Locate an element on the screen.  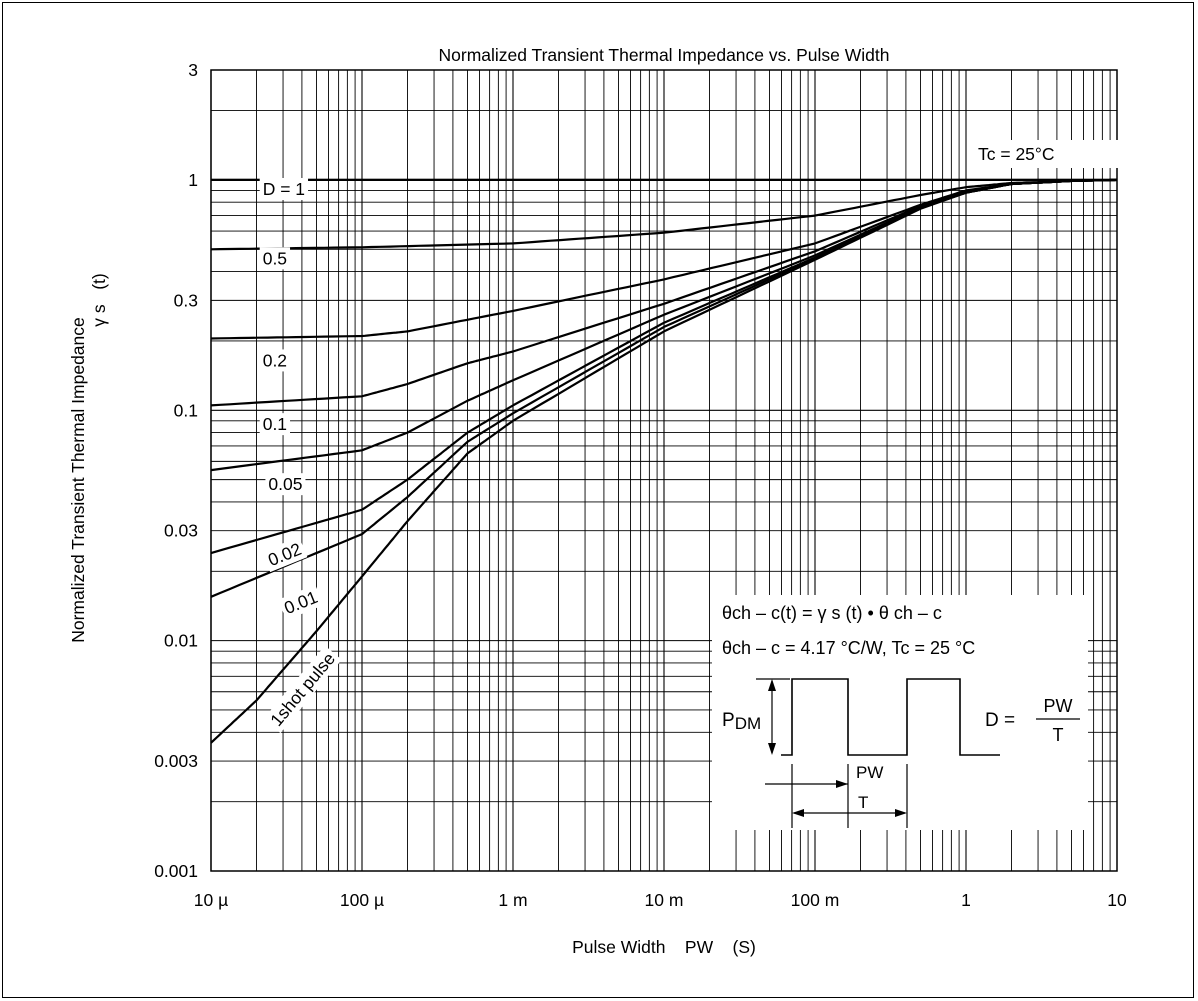
pw-label: PW is located at coordinates (869, 772).